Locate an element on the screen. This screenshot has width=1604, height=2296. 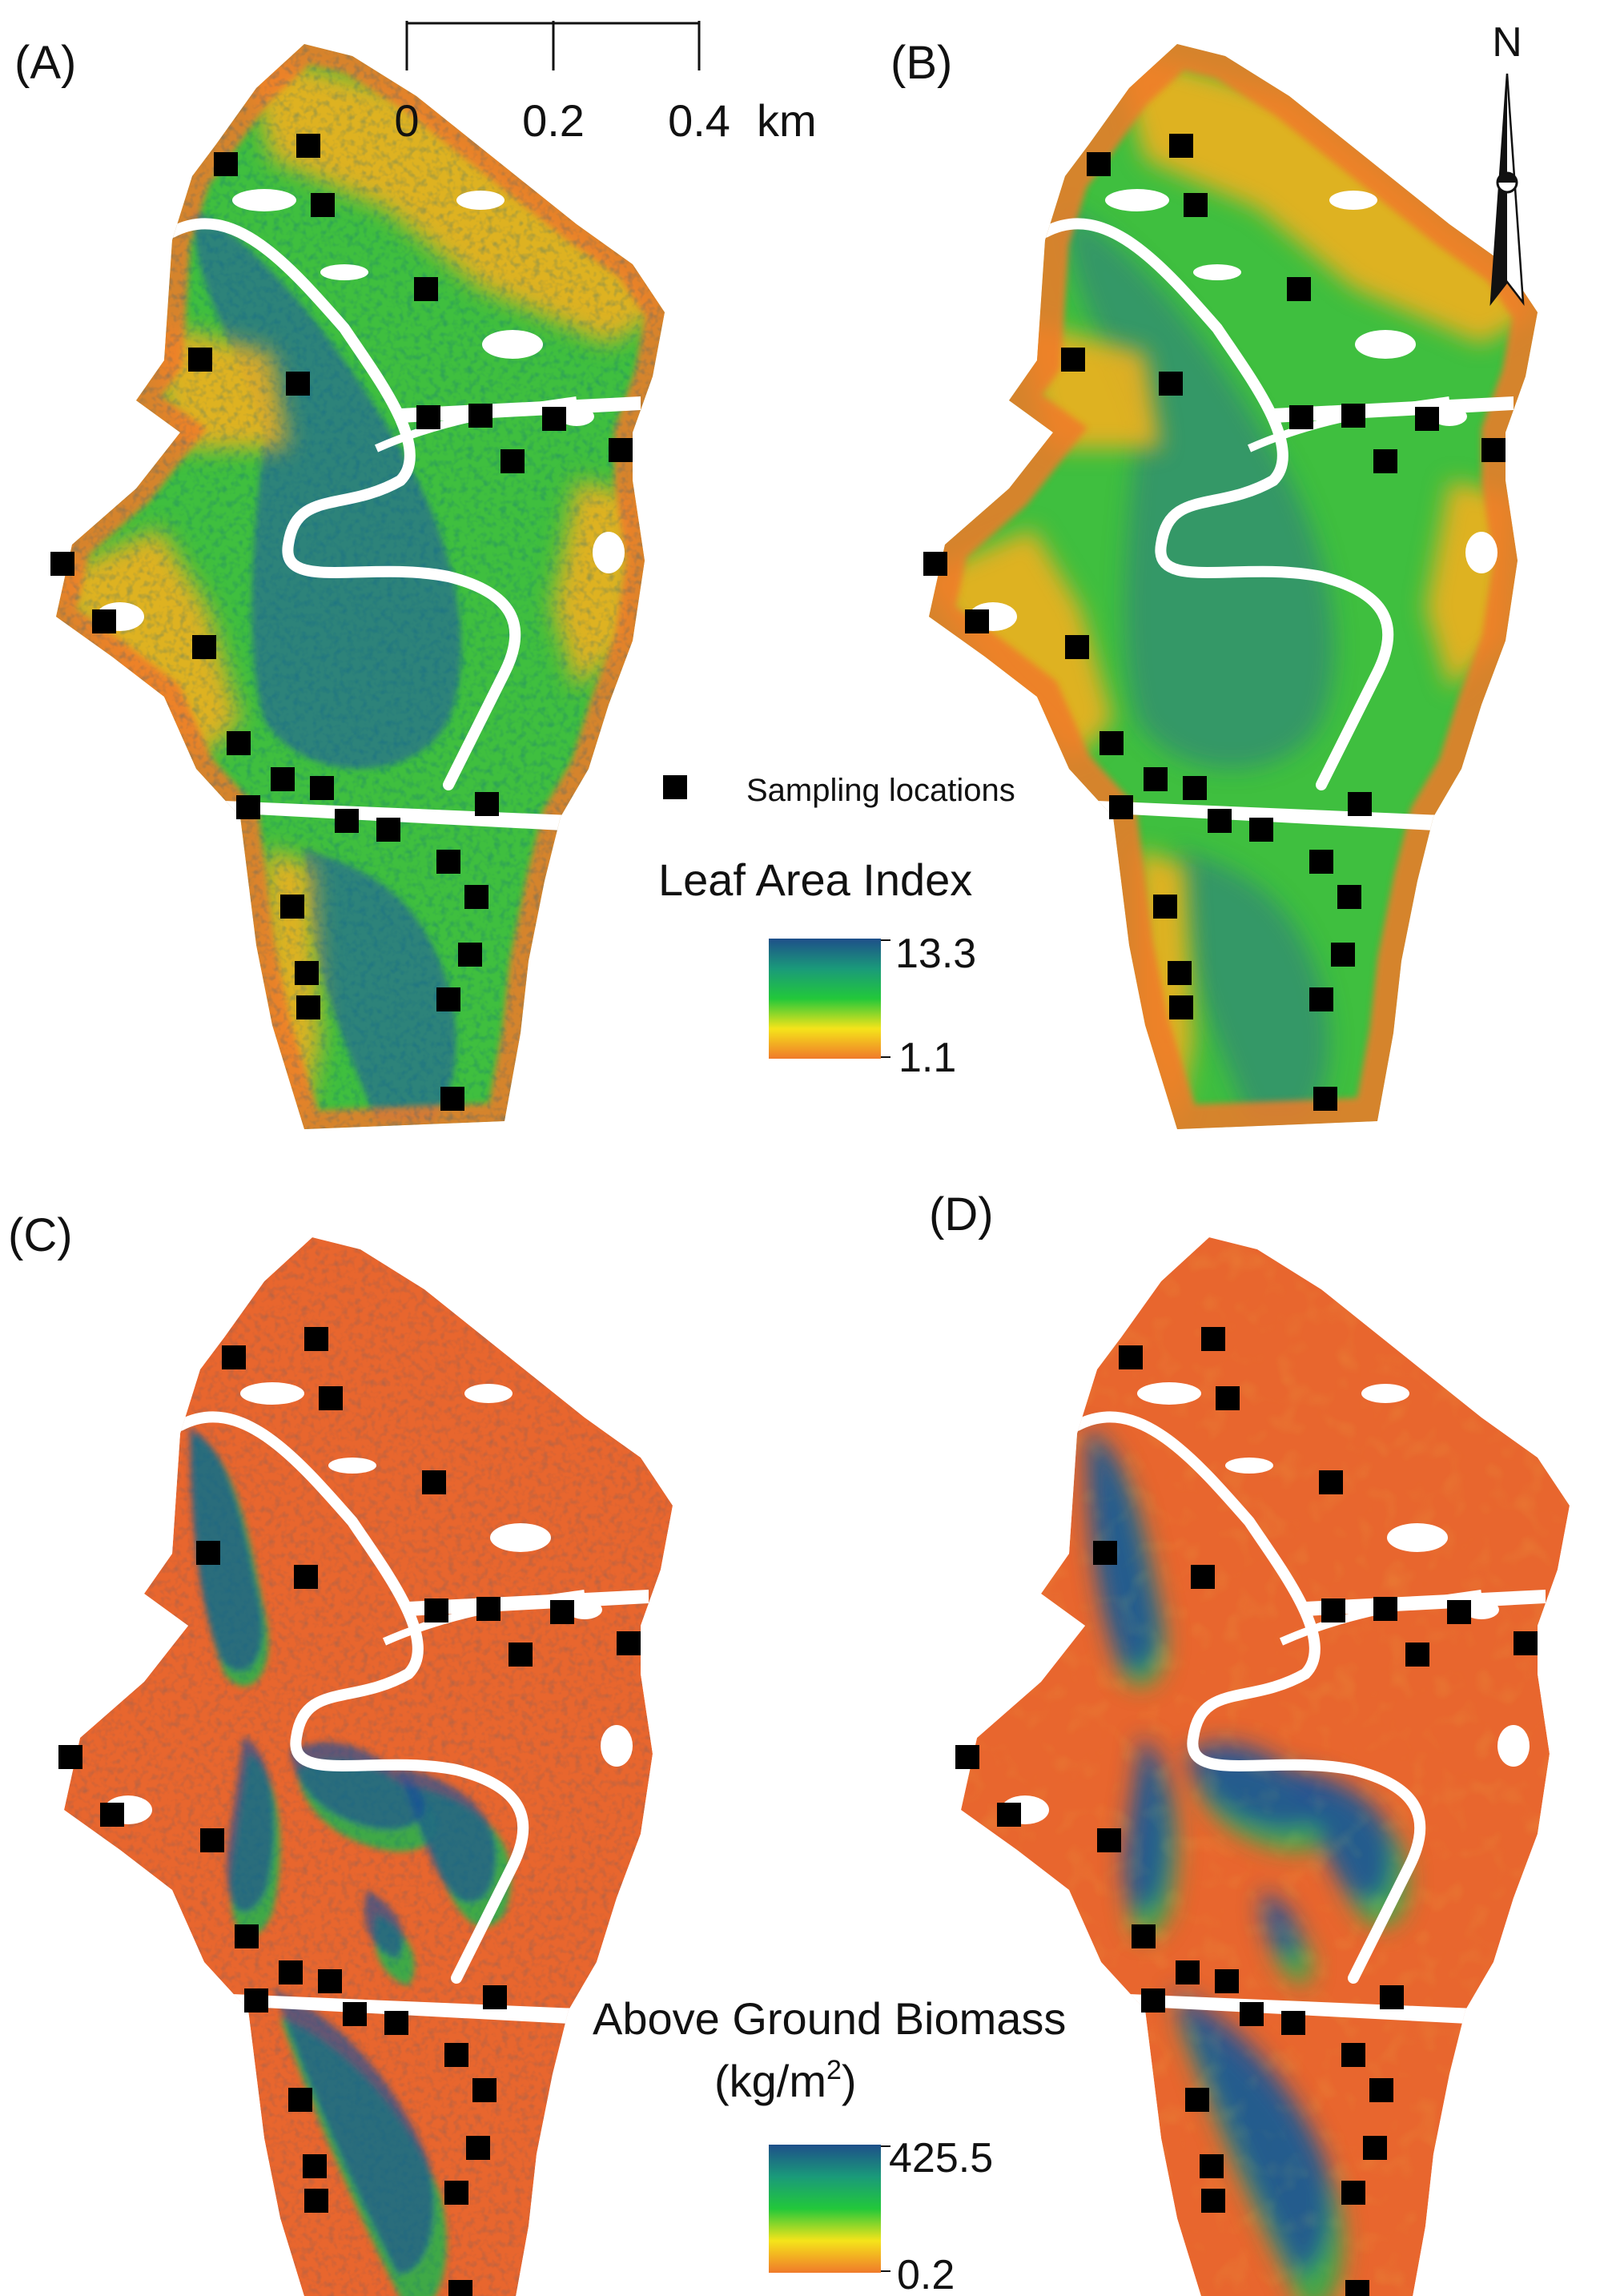
agb-legend: Above Ground Biomass (kg/m2) 425.5 0.2 is located at coordinates (829, 2144).